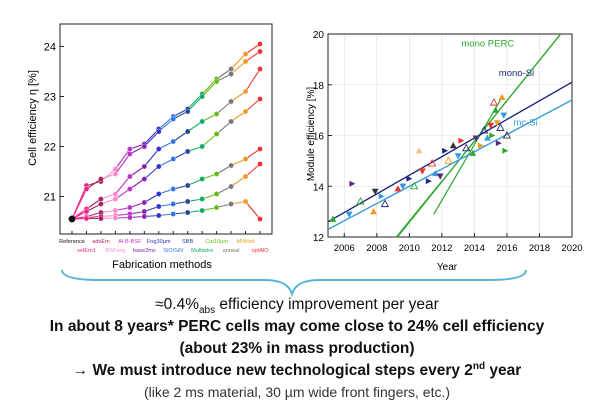 This screenshot has width=594, height=405. What do you see at coordinates (319, 137) in the screenshot?
I see `right-y-tick-label: 16` at bounding box center [319, 137].